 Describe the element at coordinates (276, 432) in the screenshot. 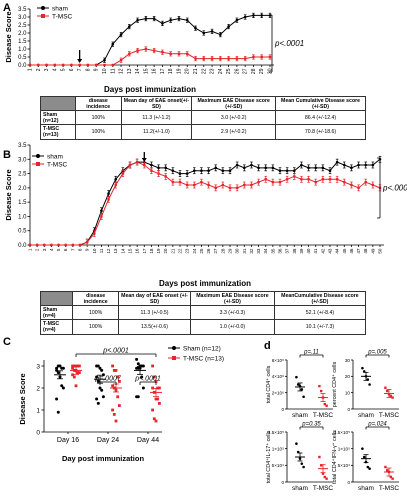

I see `panel-d-subplot-3-y-tick-label: 1.5×10⁵` at that location.